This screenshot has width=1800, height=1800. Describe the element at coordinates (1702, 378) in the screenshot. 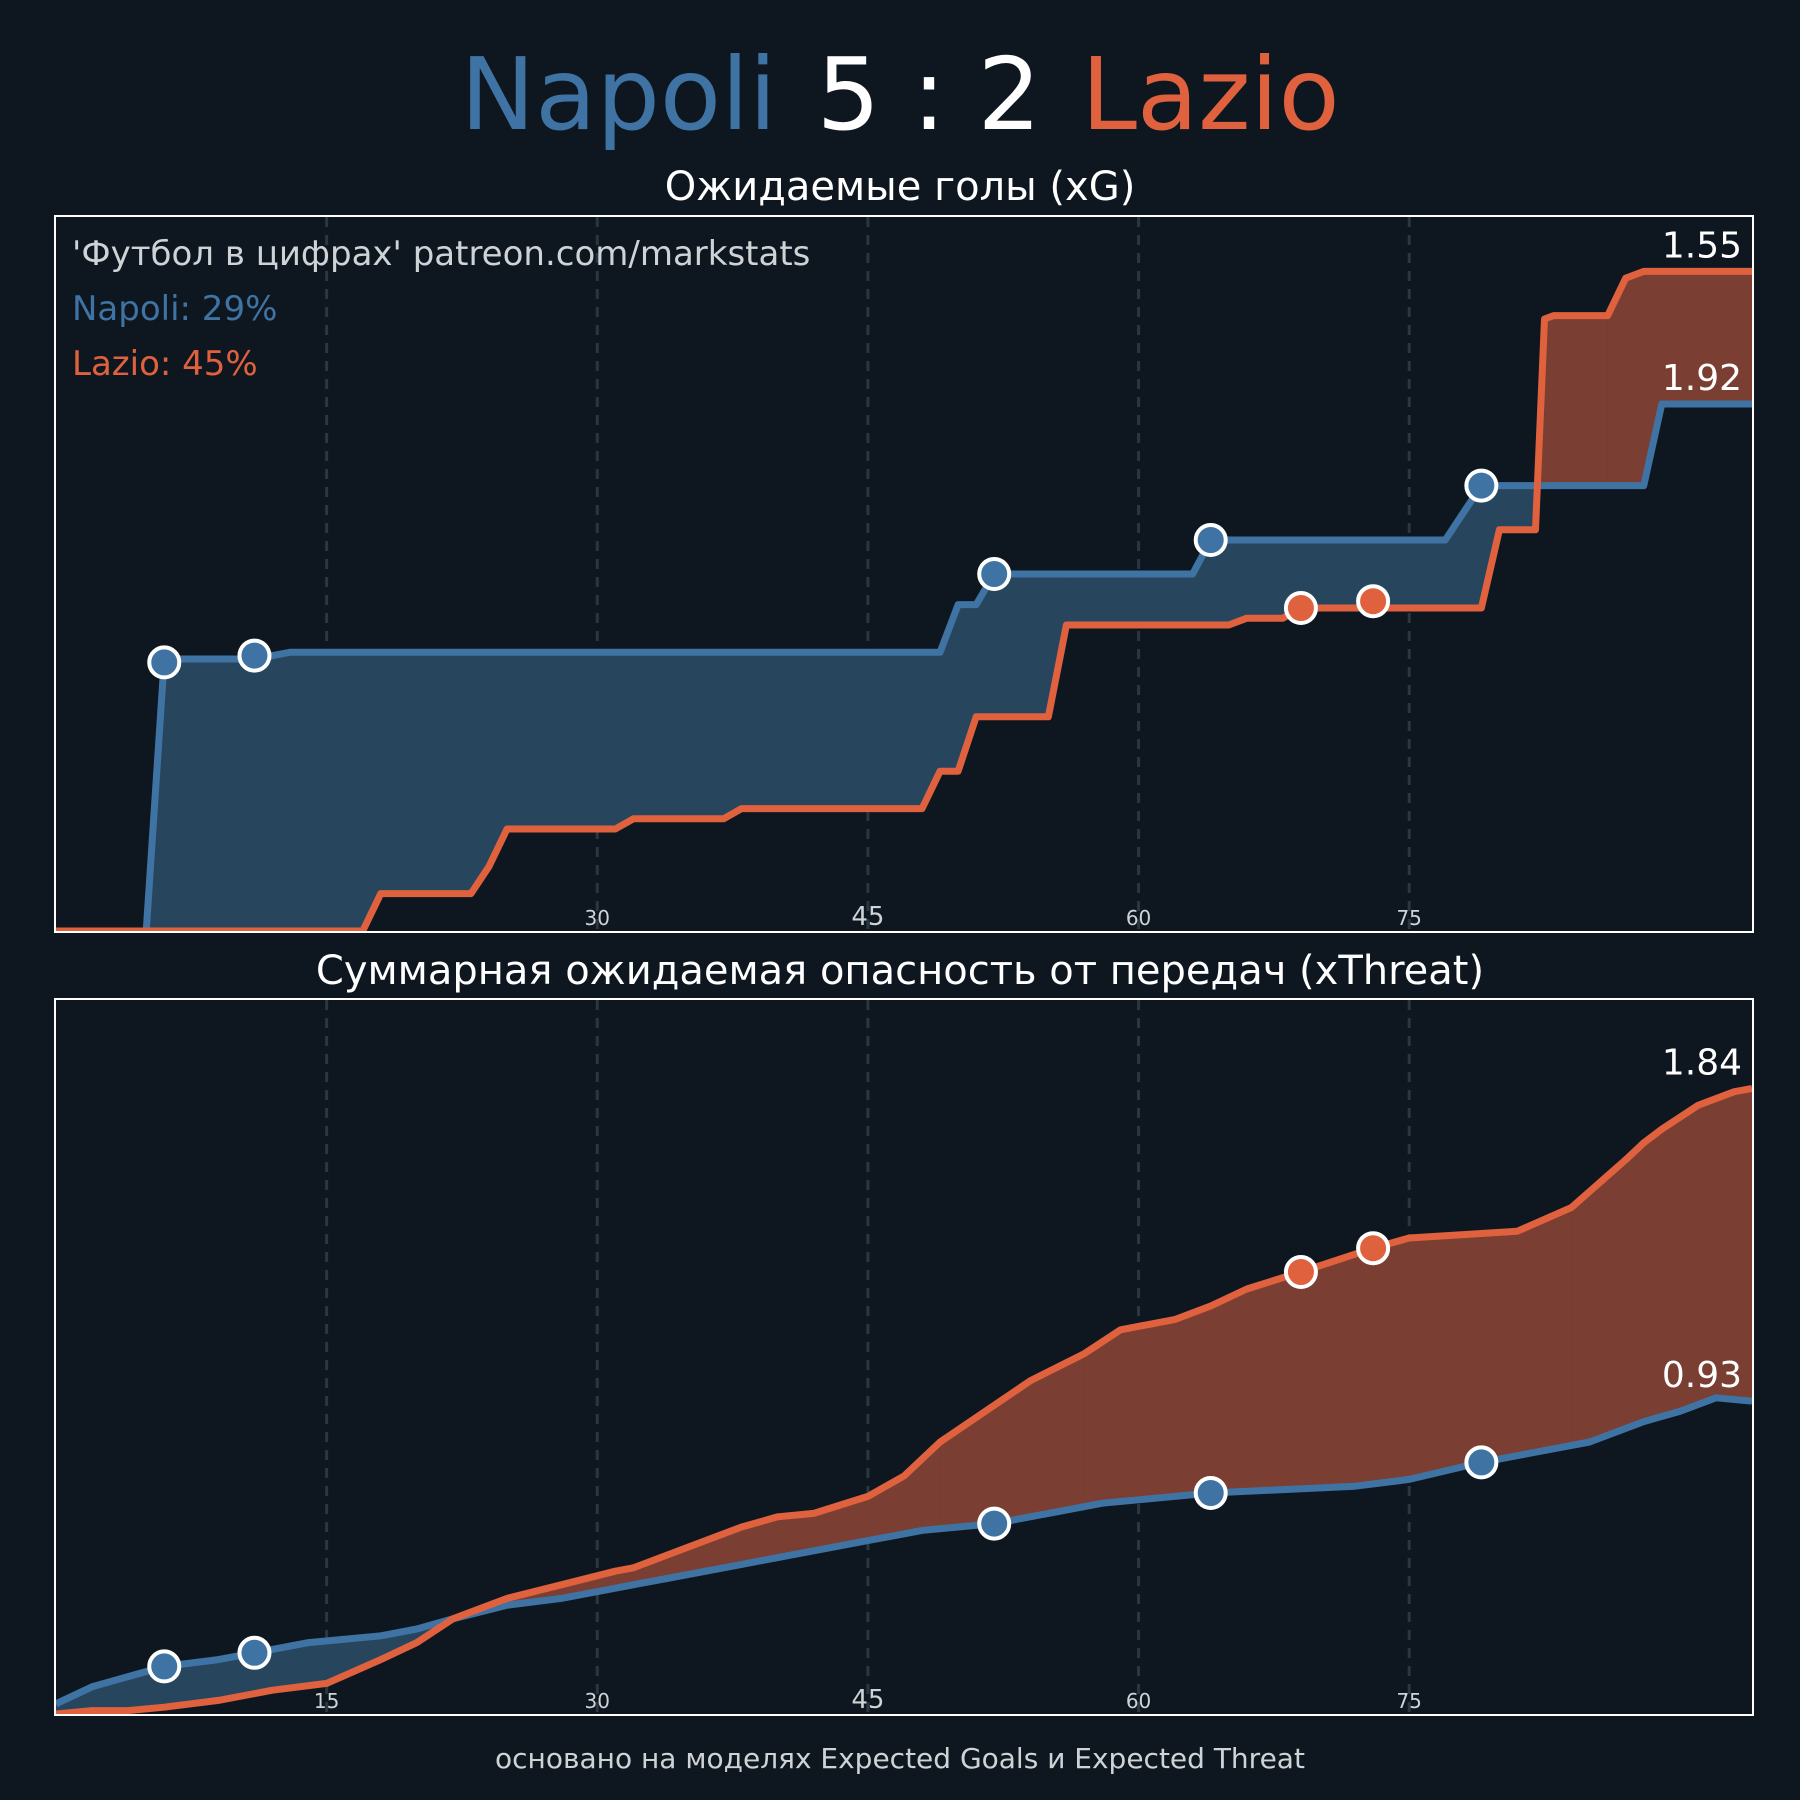

I see `home-end-value: 1.92` at that location.